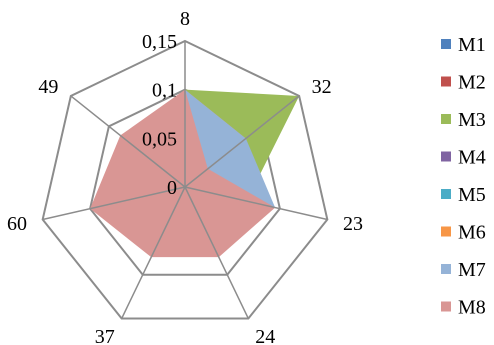 This screenshot has width=494, height=345. I want to click on category-label: 32, so click(322, 87).